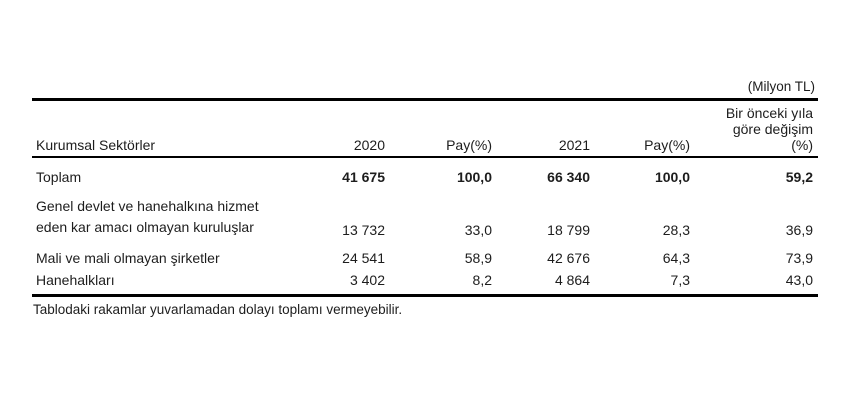 This screenshot has height=400, width=850. Describe the element at coordinates (799, 177) in the screenshot. I see `annual-change: 59,2` at that location.